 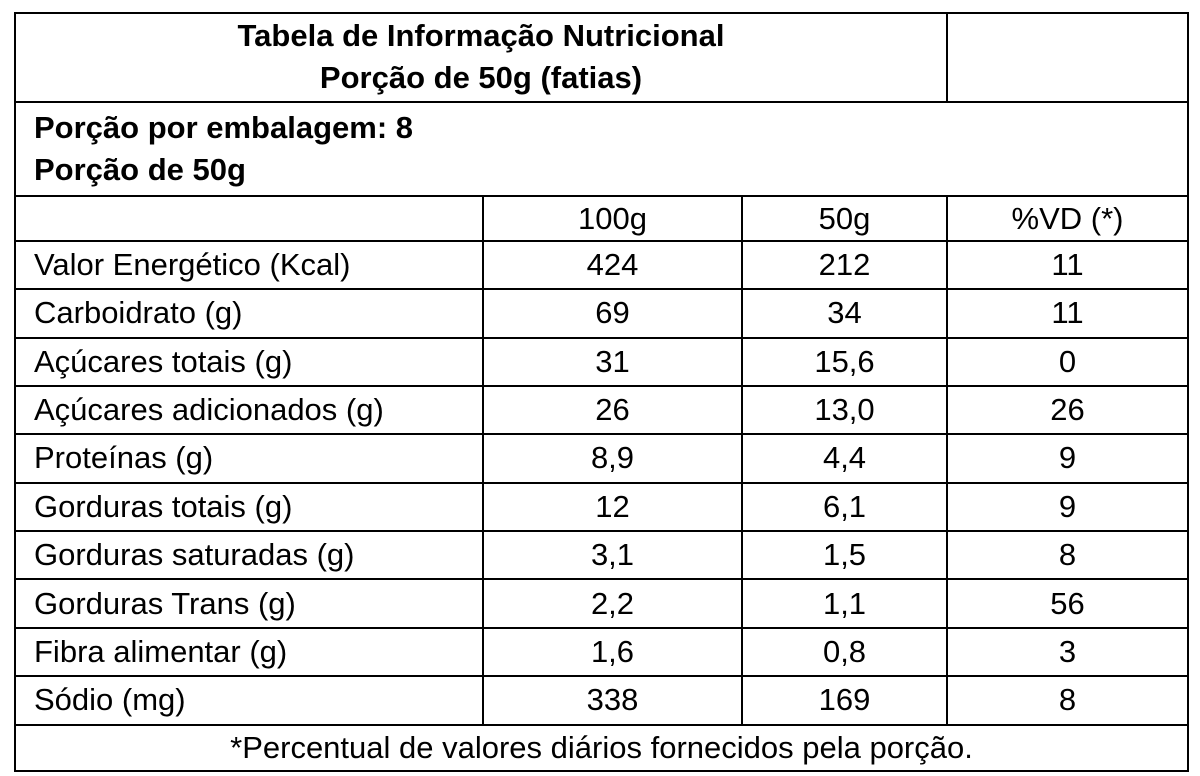 I want to click on table-row: Açúcares totais (g) 31 15,6 0, so click(x=602, y=361).